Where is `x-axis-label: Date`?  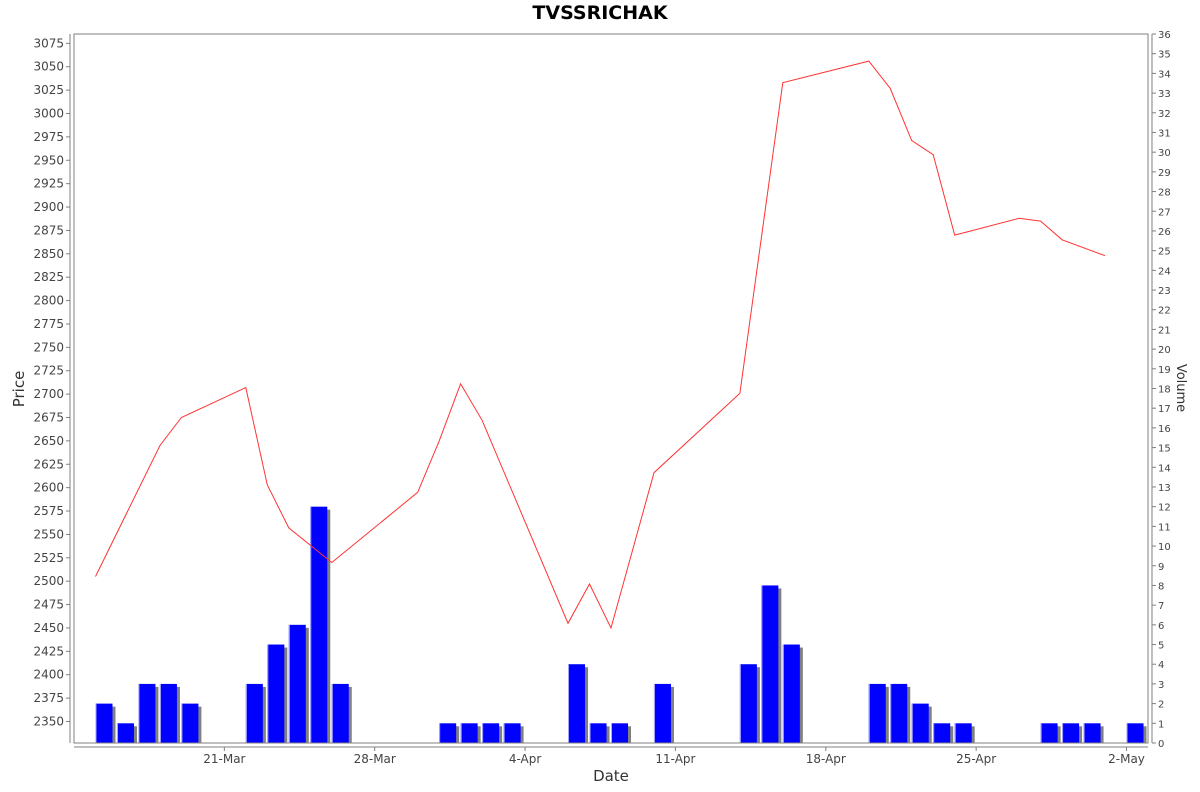
x-axis-label: Date is located at coordinates (611, 776).